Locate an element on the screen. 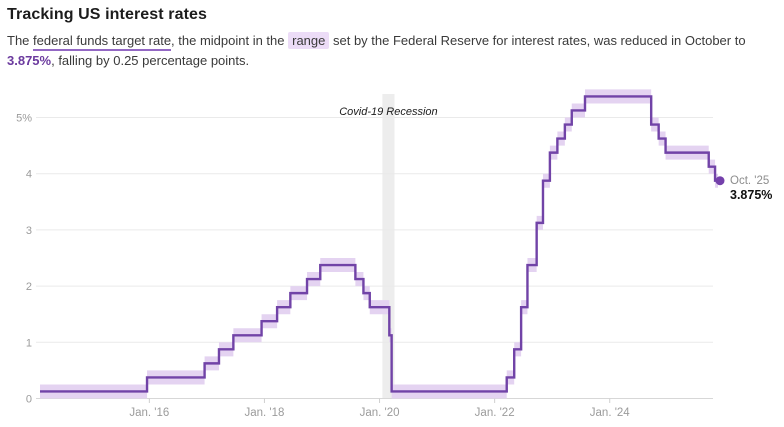  y-tick-label-3: 3 is located at coordinates (29, 231).